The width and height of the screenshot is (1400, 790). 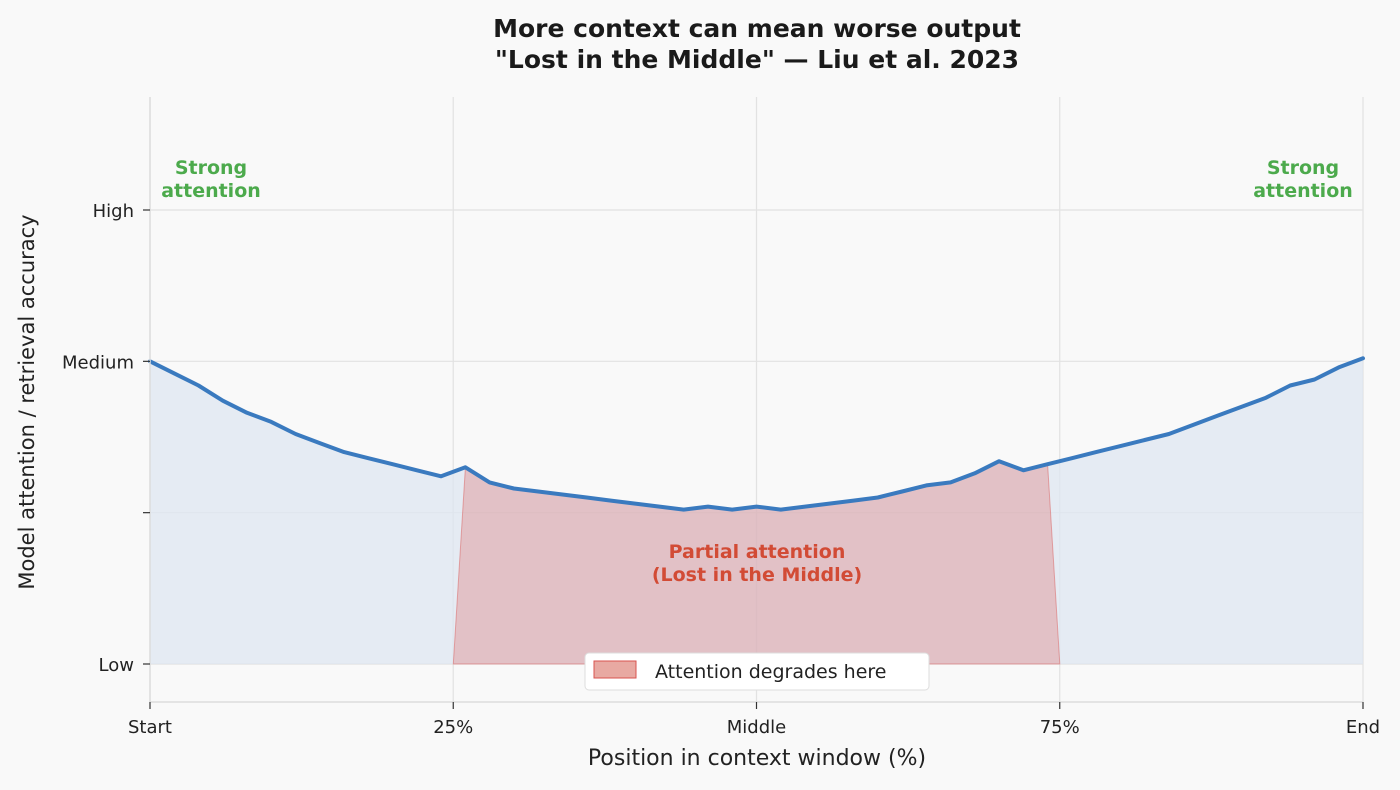 I want to click on x-tick-label: 25%, so click(x=453, y=727).